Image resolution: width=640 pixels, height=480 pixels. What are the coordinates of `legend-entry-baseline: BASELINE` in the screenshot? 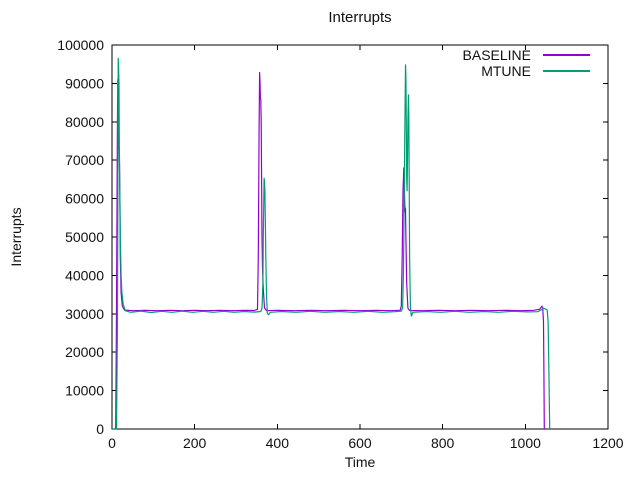 It's located at (526, 55).